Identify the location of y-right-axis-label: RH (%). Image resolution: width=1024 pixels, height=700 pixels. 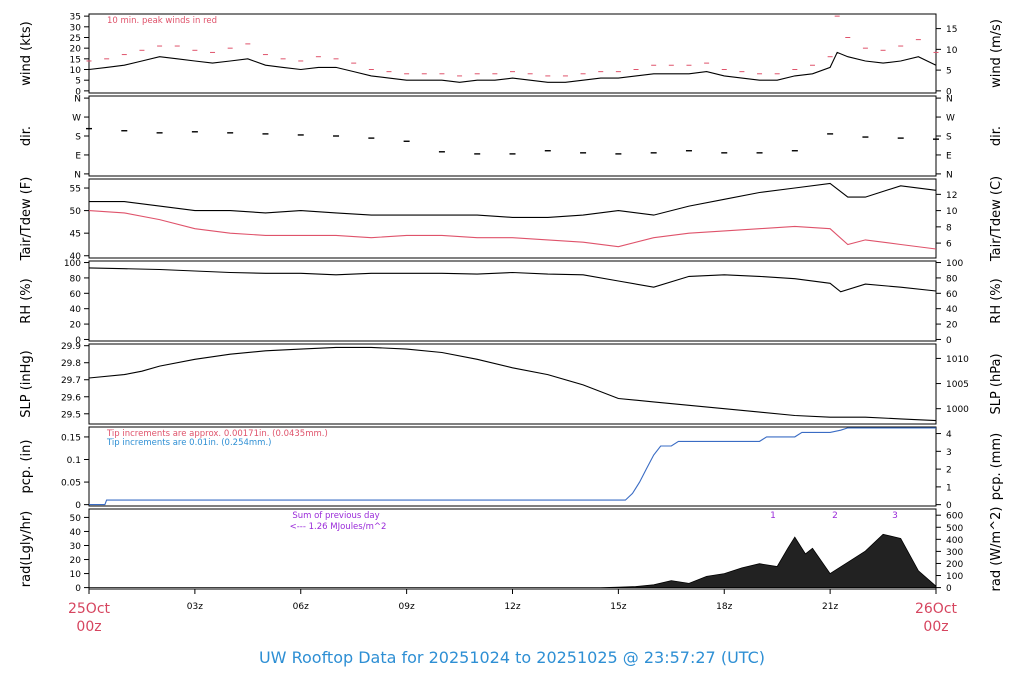
(996, 300).